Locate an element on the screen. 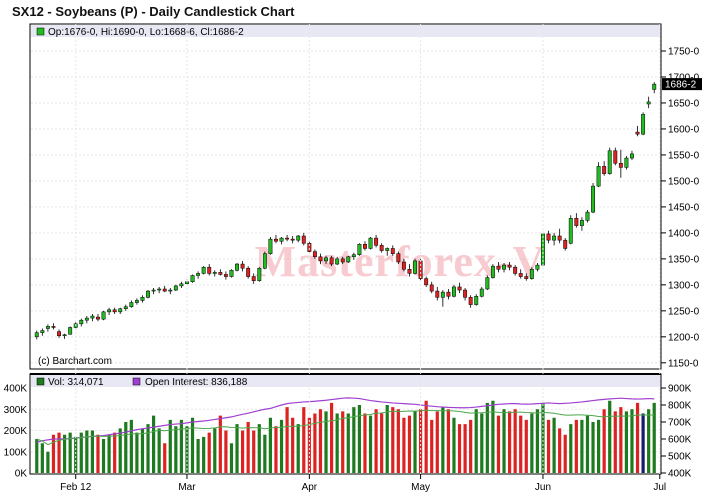 The width and height of the screenshot is (713, 502). oi-tick-label: 600K is located at coordinates (680, 440).